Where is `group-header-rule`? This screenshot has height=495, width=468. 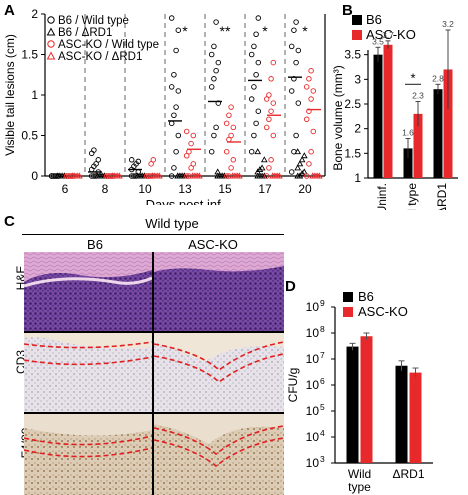 group-header-rule is located at coordinates (153, 234).